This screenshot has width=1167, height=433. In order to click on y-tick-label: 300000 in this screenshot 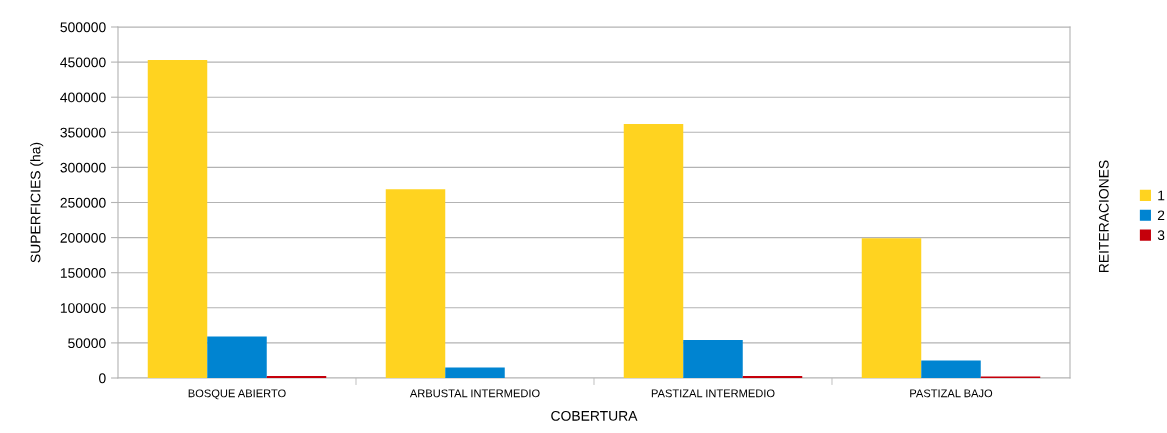, I will do `click(83, 167)`.